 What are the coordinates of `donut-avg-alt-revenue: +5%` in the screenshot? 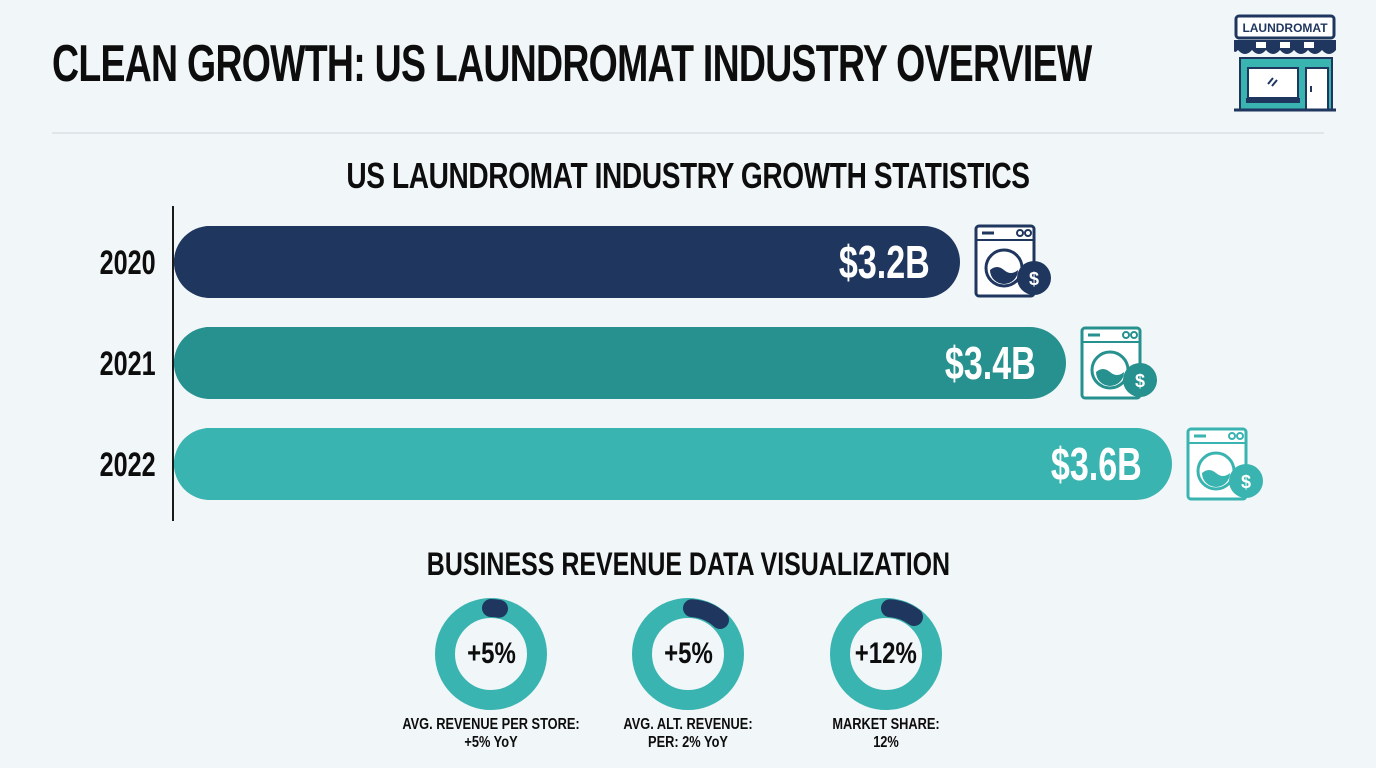 It's located at (688, 654).